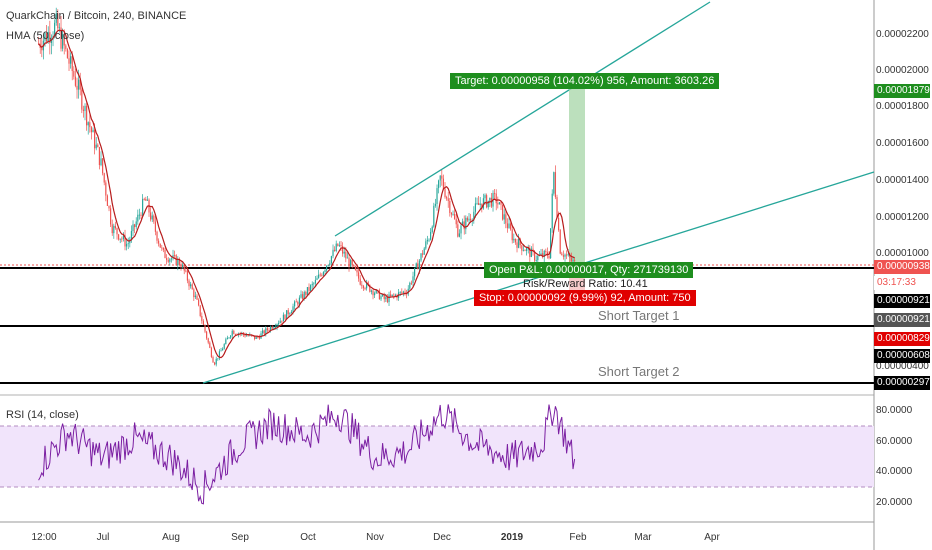 The image size is (932, 550). What do you see at coordinates (902, 301) in the screenshot?
I see `entry-price-tag: 0.00000921` at bounding box center [902, 301].